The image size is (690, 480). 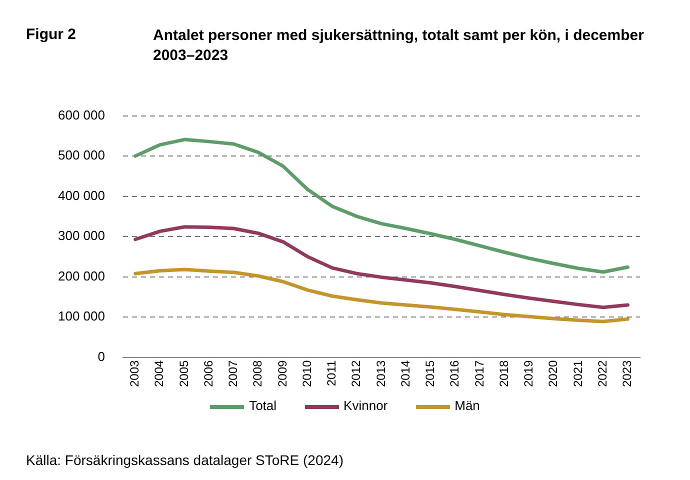 What do you see at coordinates (257, 374) in the screenshot?
I see `x-tick-label: 2008` at bounding box center [257, 374].